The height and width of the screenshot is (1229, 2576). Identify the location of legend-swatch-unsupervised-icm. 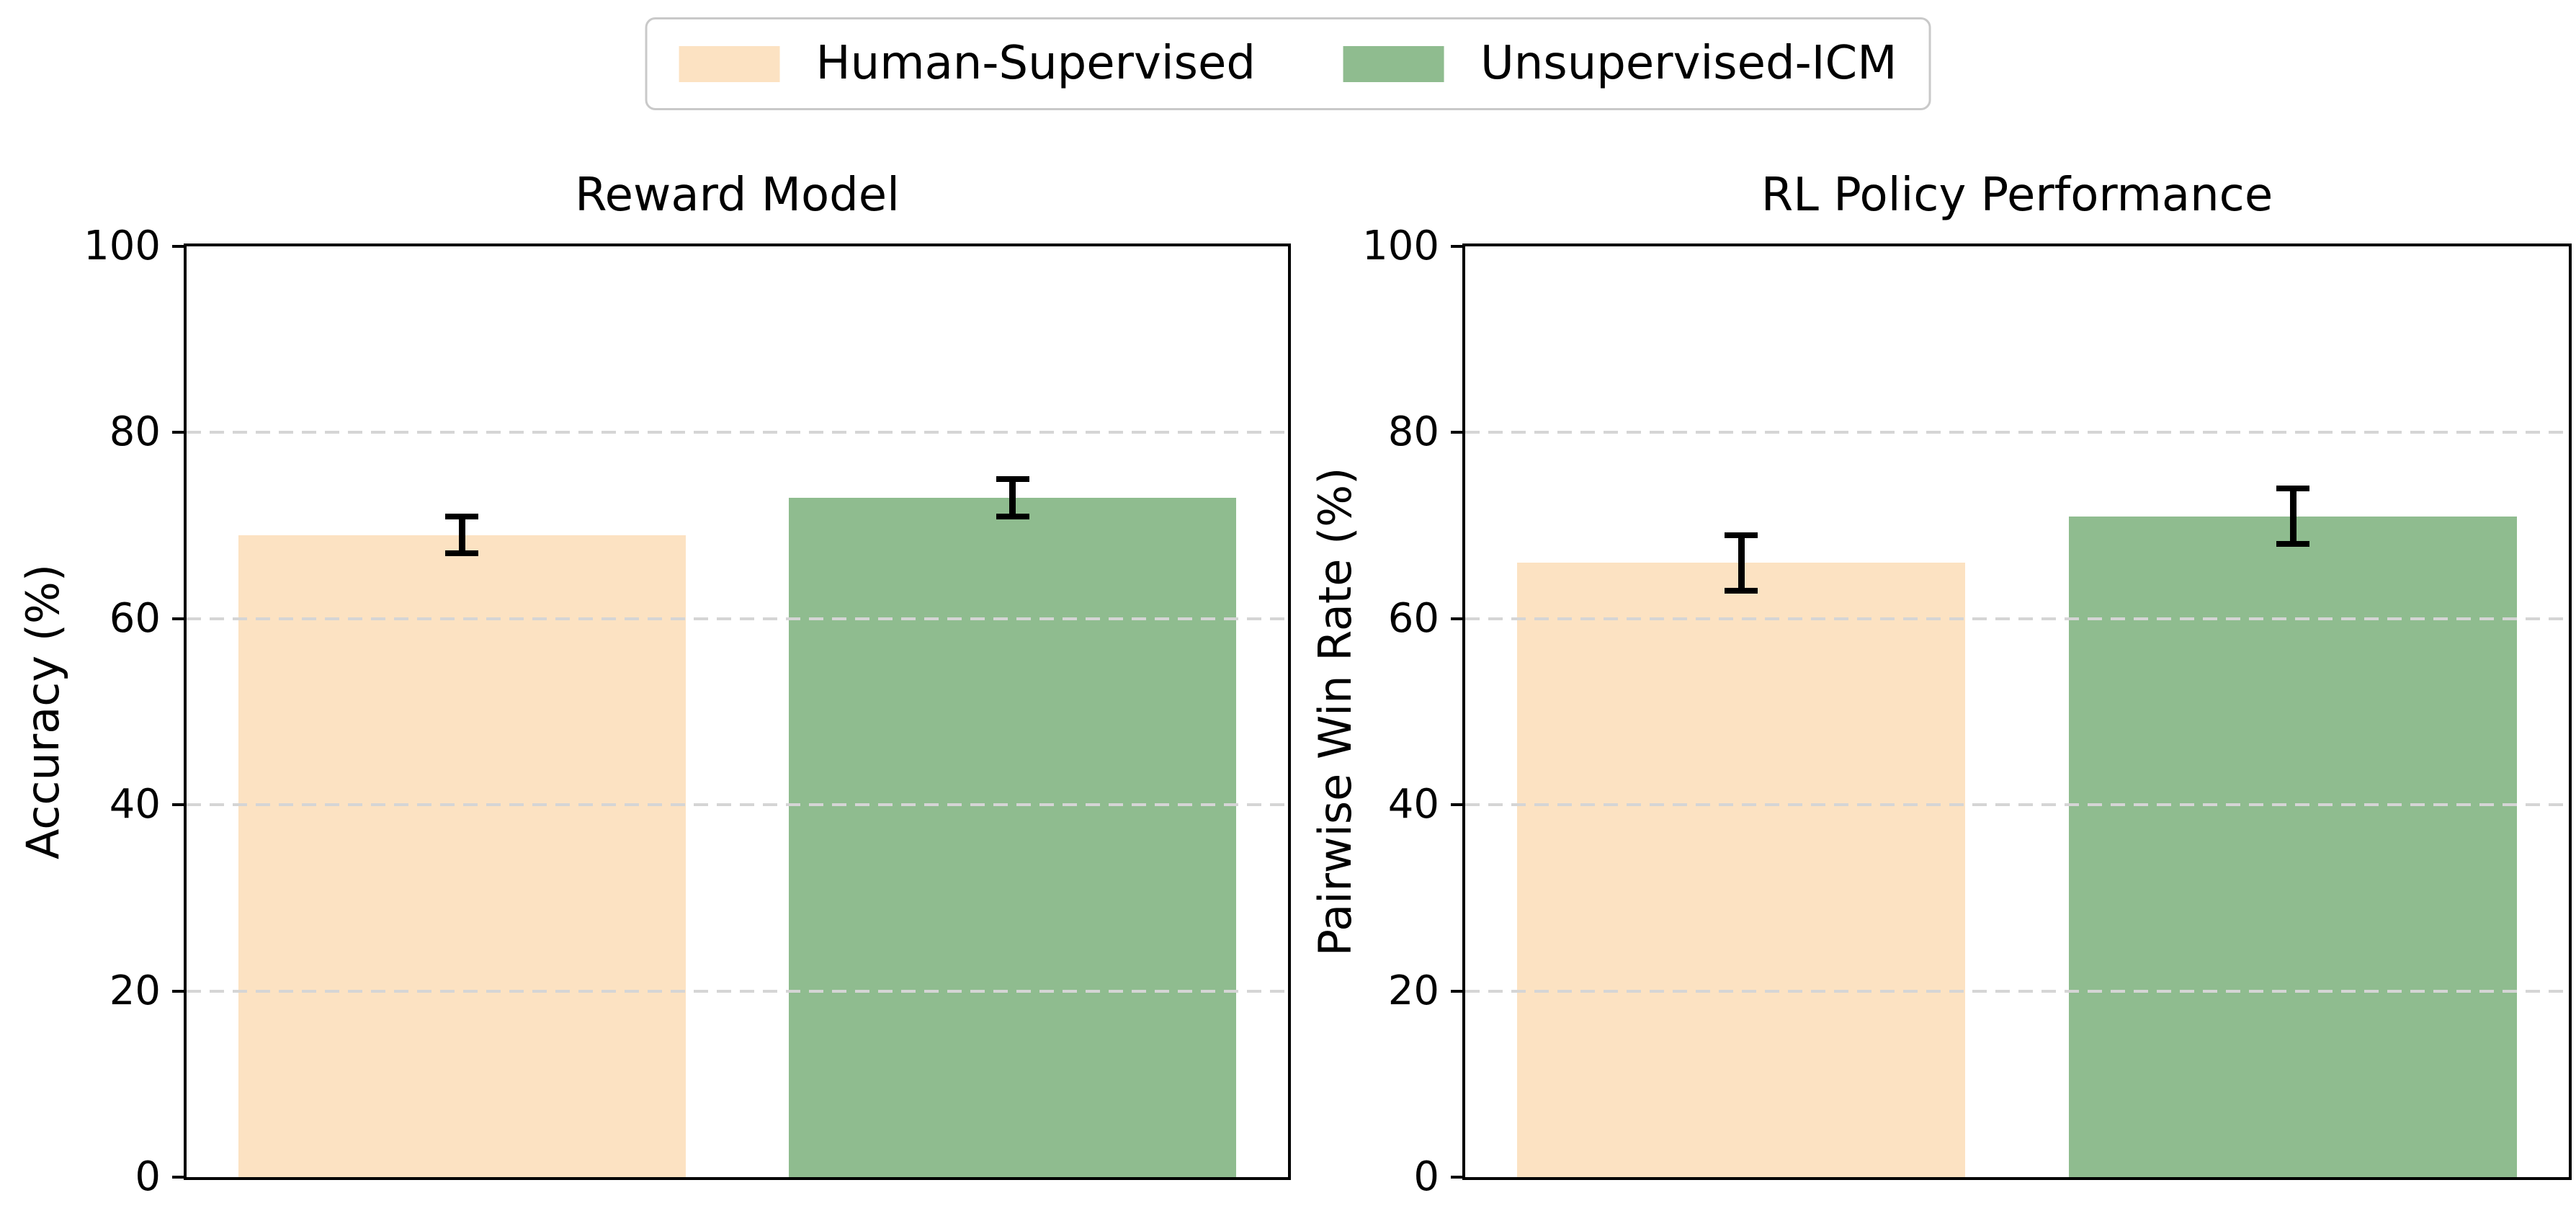
(1393, 64).